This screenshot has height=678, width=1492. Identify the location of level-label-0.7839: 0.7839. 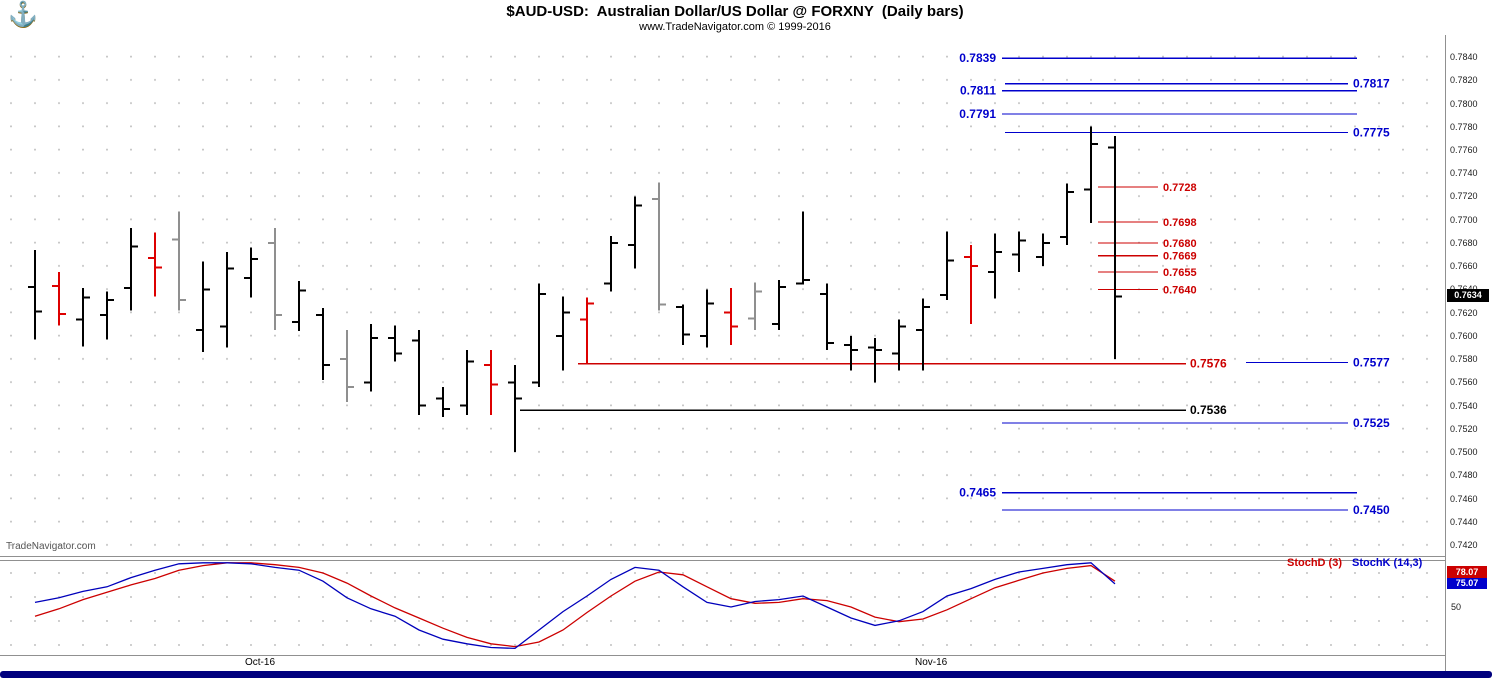
(977, 58).